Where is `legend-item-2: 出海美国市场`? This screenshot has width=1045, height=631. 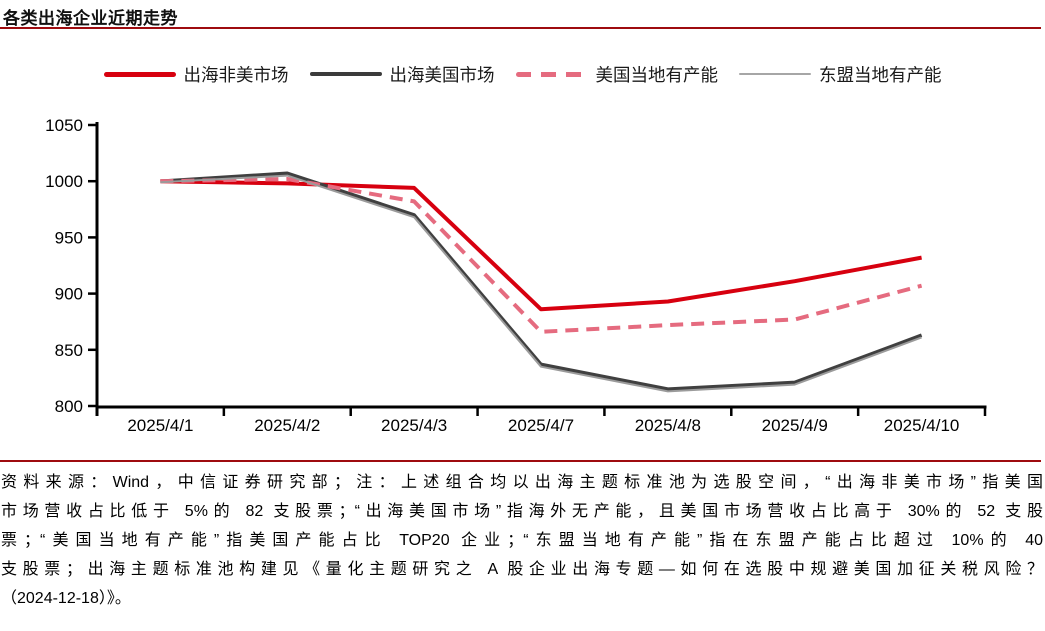
legend-item-2: 出海美国市场 is located at coordinates (402, 74).